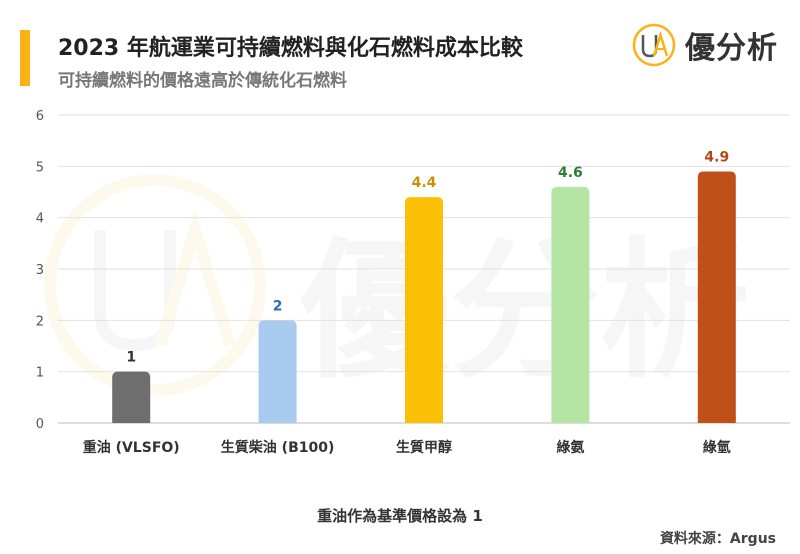 The height and width of the screenshot is (554, 800). What do you see at coordinates (717, 539) in the screenshot?
I see `source-credit: 資料來源：Argus` at bounding box center [717, 539].